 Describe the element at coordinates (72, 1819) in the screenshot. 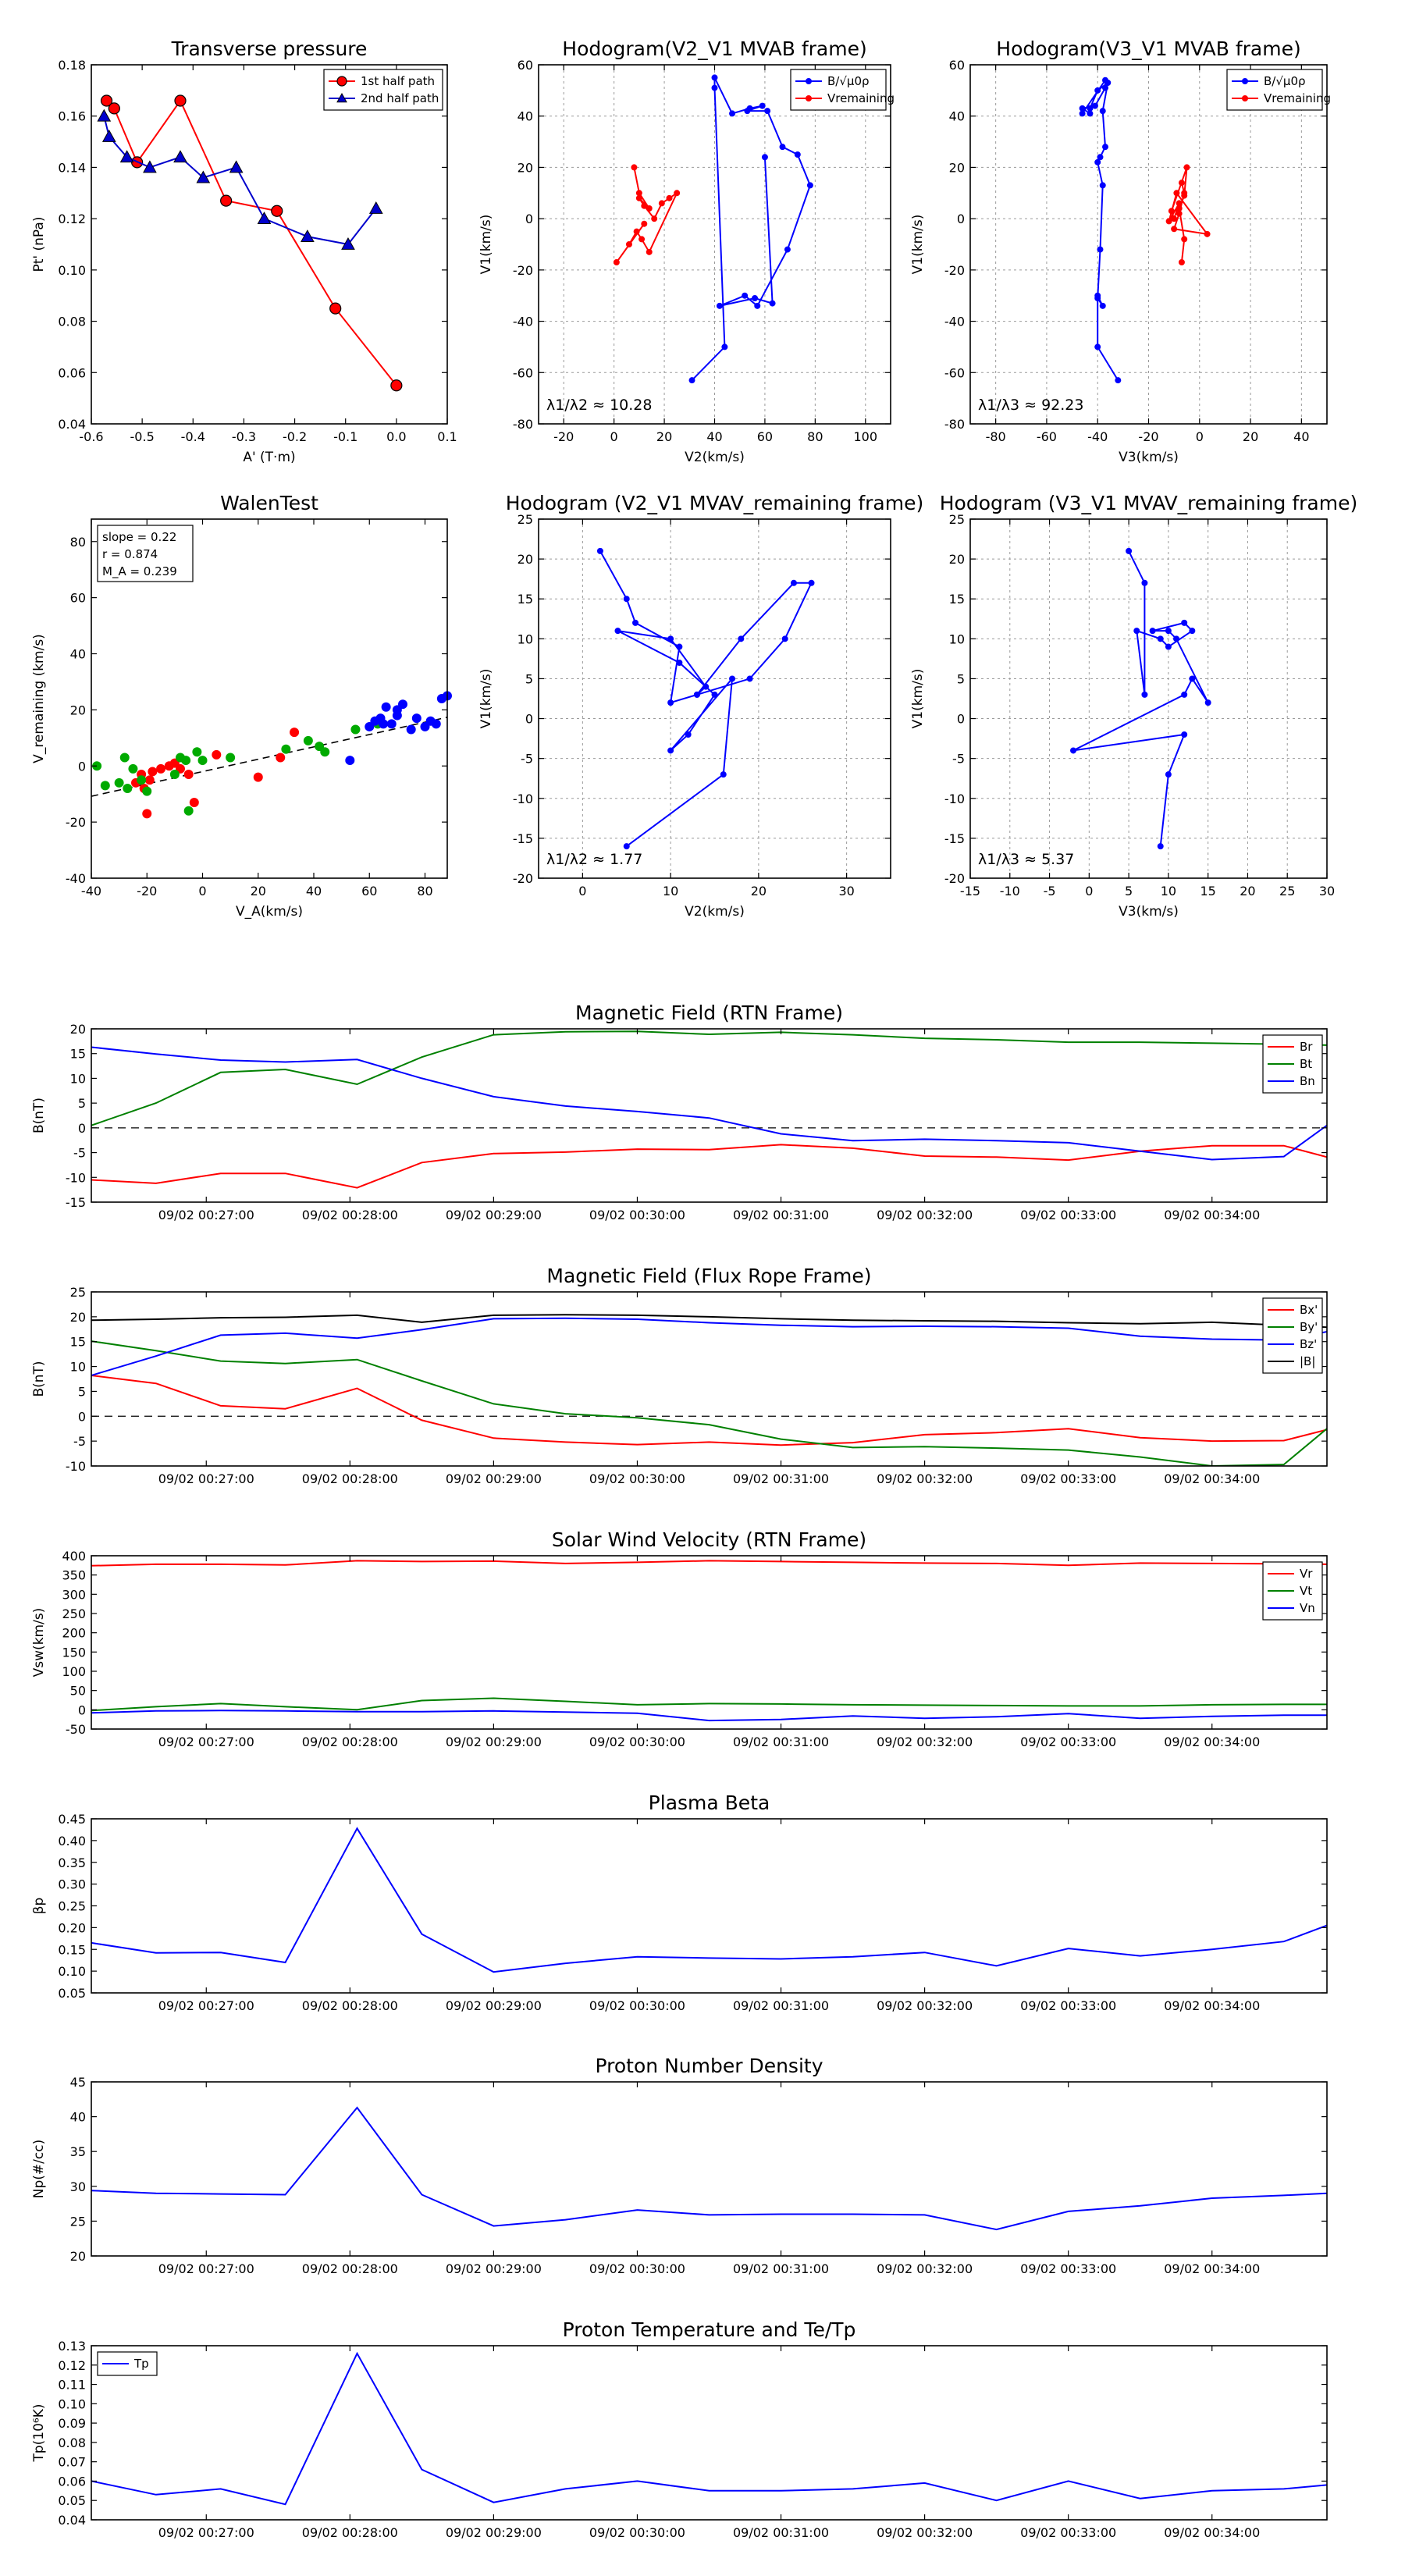

I see `y-tick-label: 0.45` at that location.